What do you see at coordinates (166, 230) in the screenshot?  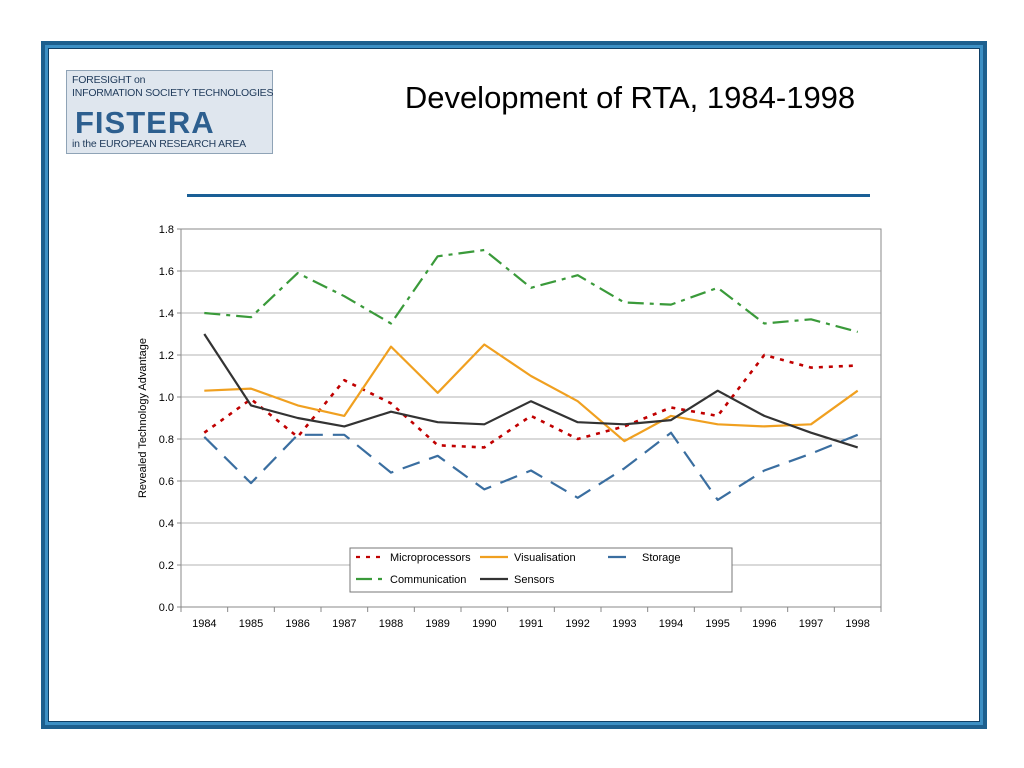 I see `y-tick-label: 1.8` at bounding box center [166, 230].